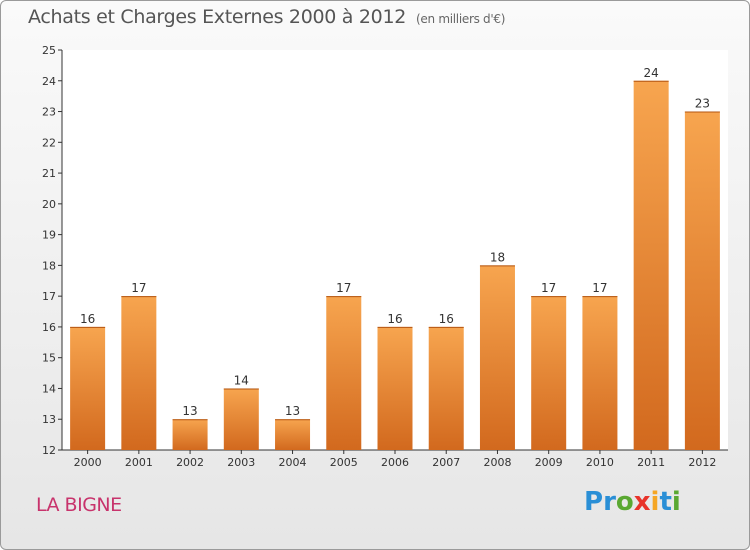 The width and height of the screenshot is (750, 550). I want to click on x-tick-label: 2002, so click(190, 462).